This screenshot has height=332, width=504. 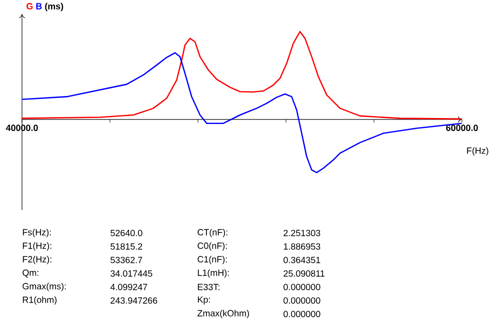 I want to click on text: C0(nF):, so click(x=212, y=246).